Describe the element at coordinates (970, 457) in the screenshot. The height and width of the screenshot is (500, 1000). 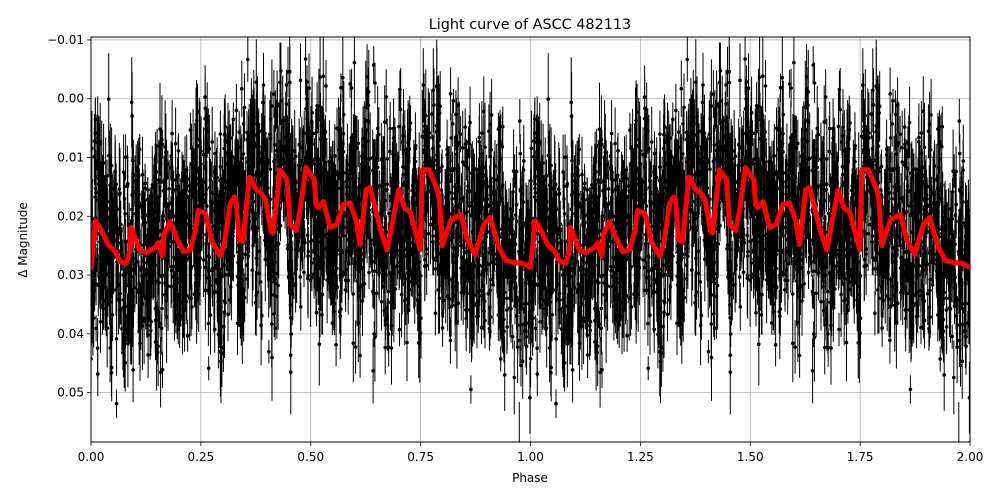
I see `x-tick-label: 2.00` at that location.